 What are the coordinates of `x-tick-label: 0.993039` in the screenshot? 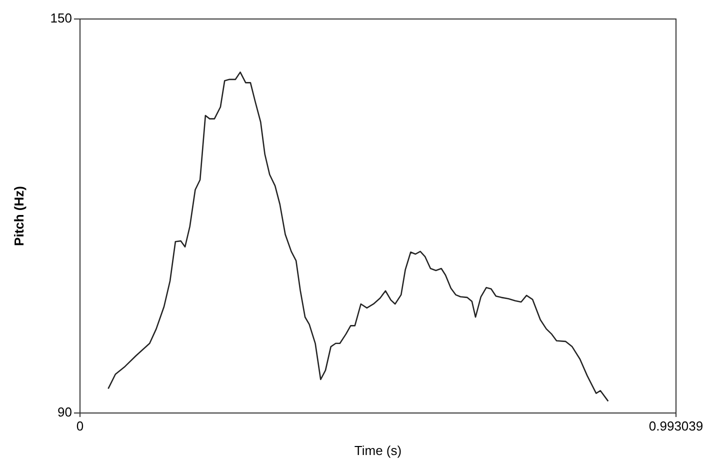 It's located at (676, 426).